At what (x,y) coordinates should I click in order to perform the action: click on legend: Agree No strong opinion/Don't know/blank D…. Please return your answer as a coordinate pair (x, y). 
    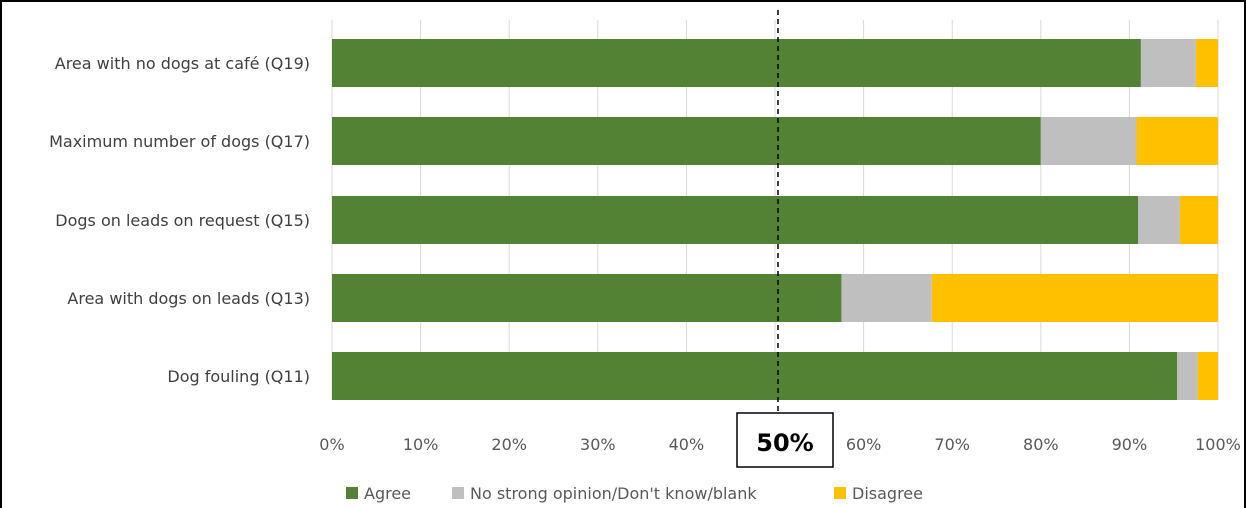
    Looking at the image, I should click on (634, 493).